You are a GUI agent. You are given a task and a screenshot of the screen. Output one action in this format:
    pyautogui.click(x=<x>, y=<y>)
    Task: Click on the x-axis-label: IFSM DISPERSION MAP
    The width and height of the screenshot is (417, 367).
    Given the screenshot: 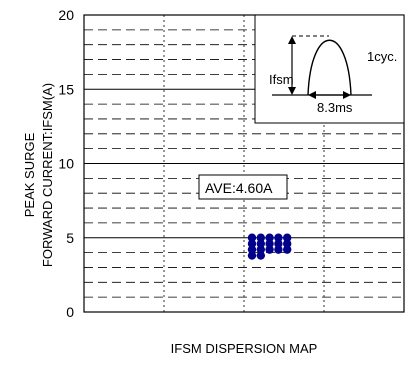 What is the action you would take?
    pyautogui.click(x=244, y=348)
    